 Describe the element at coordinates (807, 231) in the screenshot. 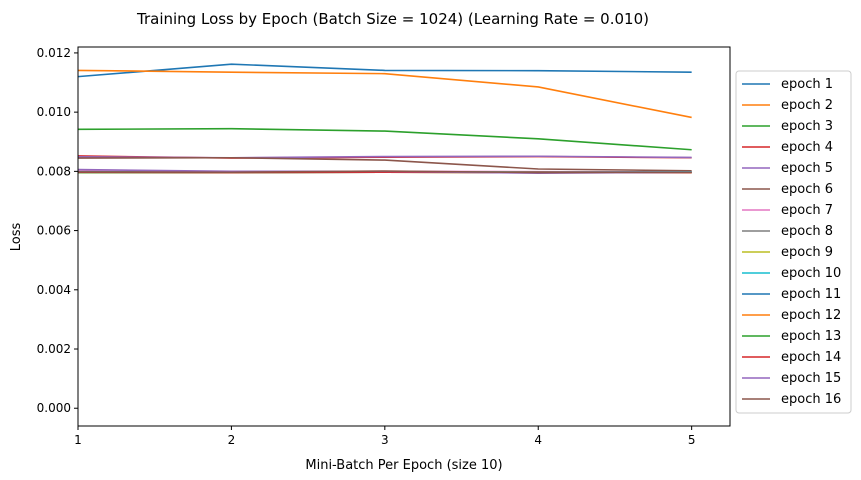

I see `legend-label: epoch 8` at that location.